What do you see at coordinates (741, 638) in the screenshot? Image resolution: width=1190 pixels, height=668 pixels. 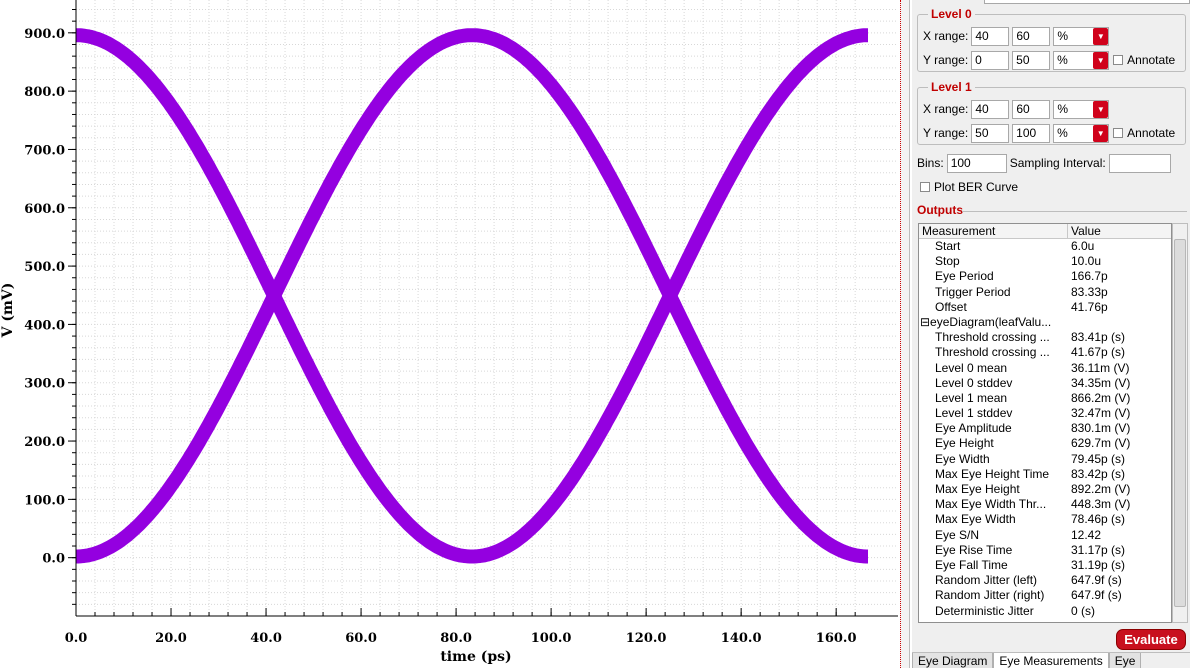 I see `x-tick-label: 140.0` at bounding box center [741, 638].